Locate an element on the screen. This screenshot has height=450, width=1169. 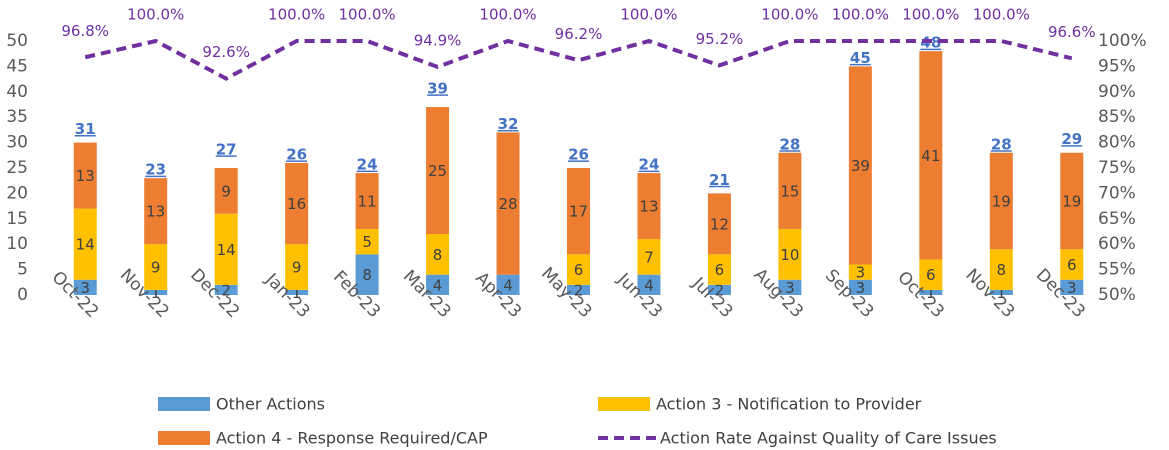
line is located at coordinates (578, 59).